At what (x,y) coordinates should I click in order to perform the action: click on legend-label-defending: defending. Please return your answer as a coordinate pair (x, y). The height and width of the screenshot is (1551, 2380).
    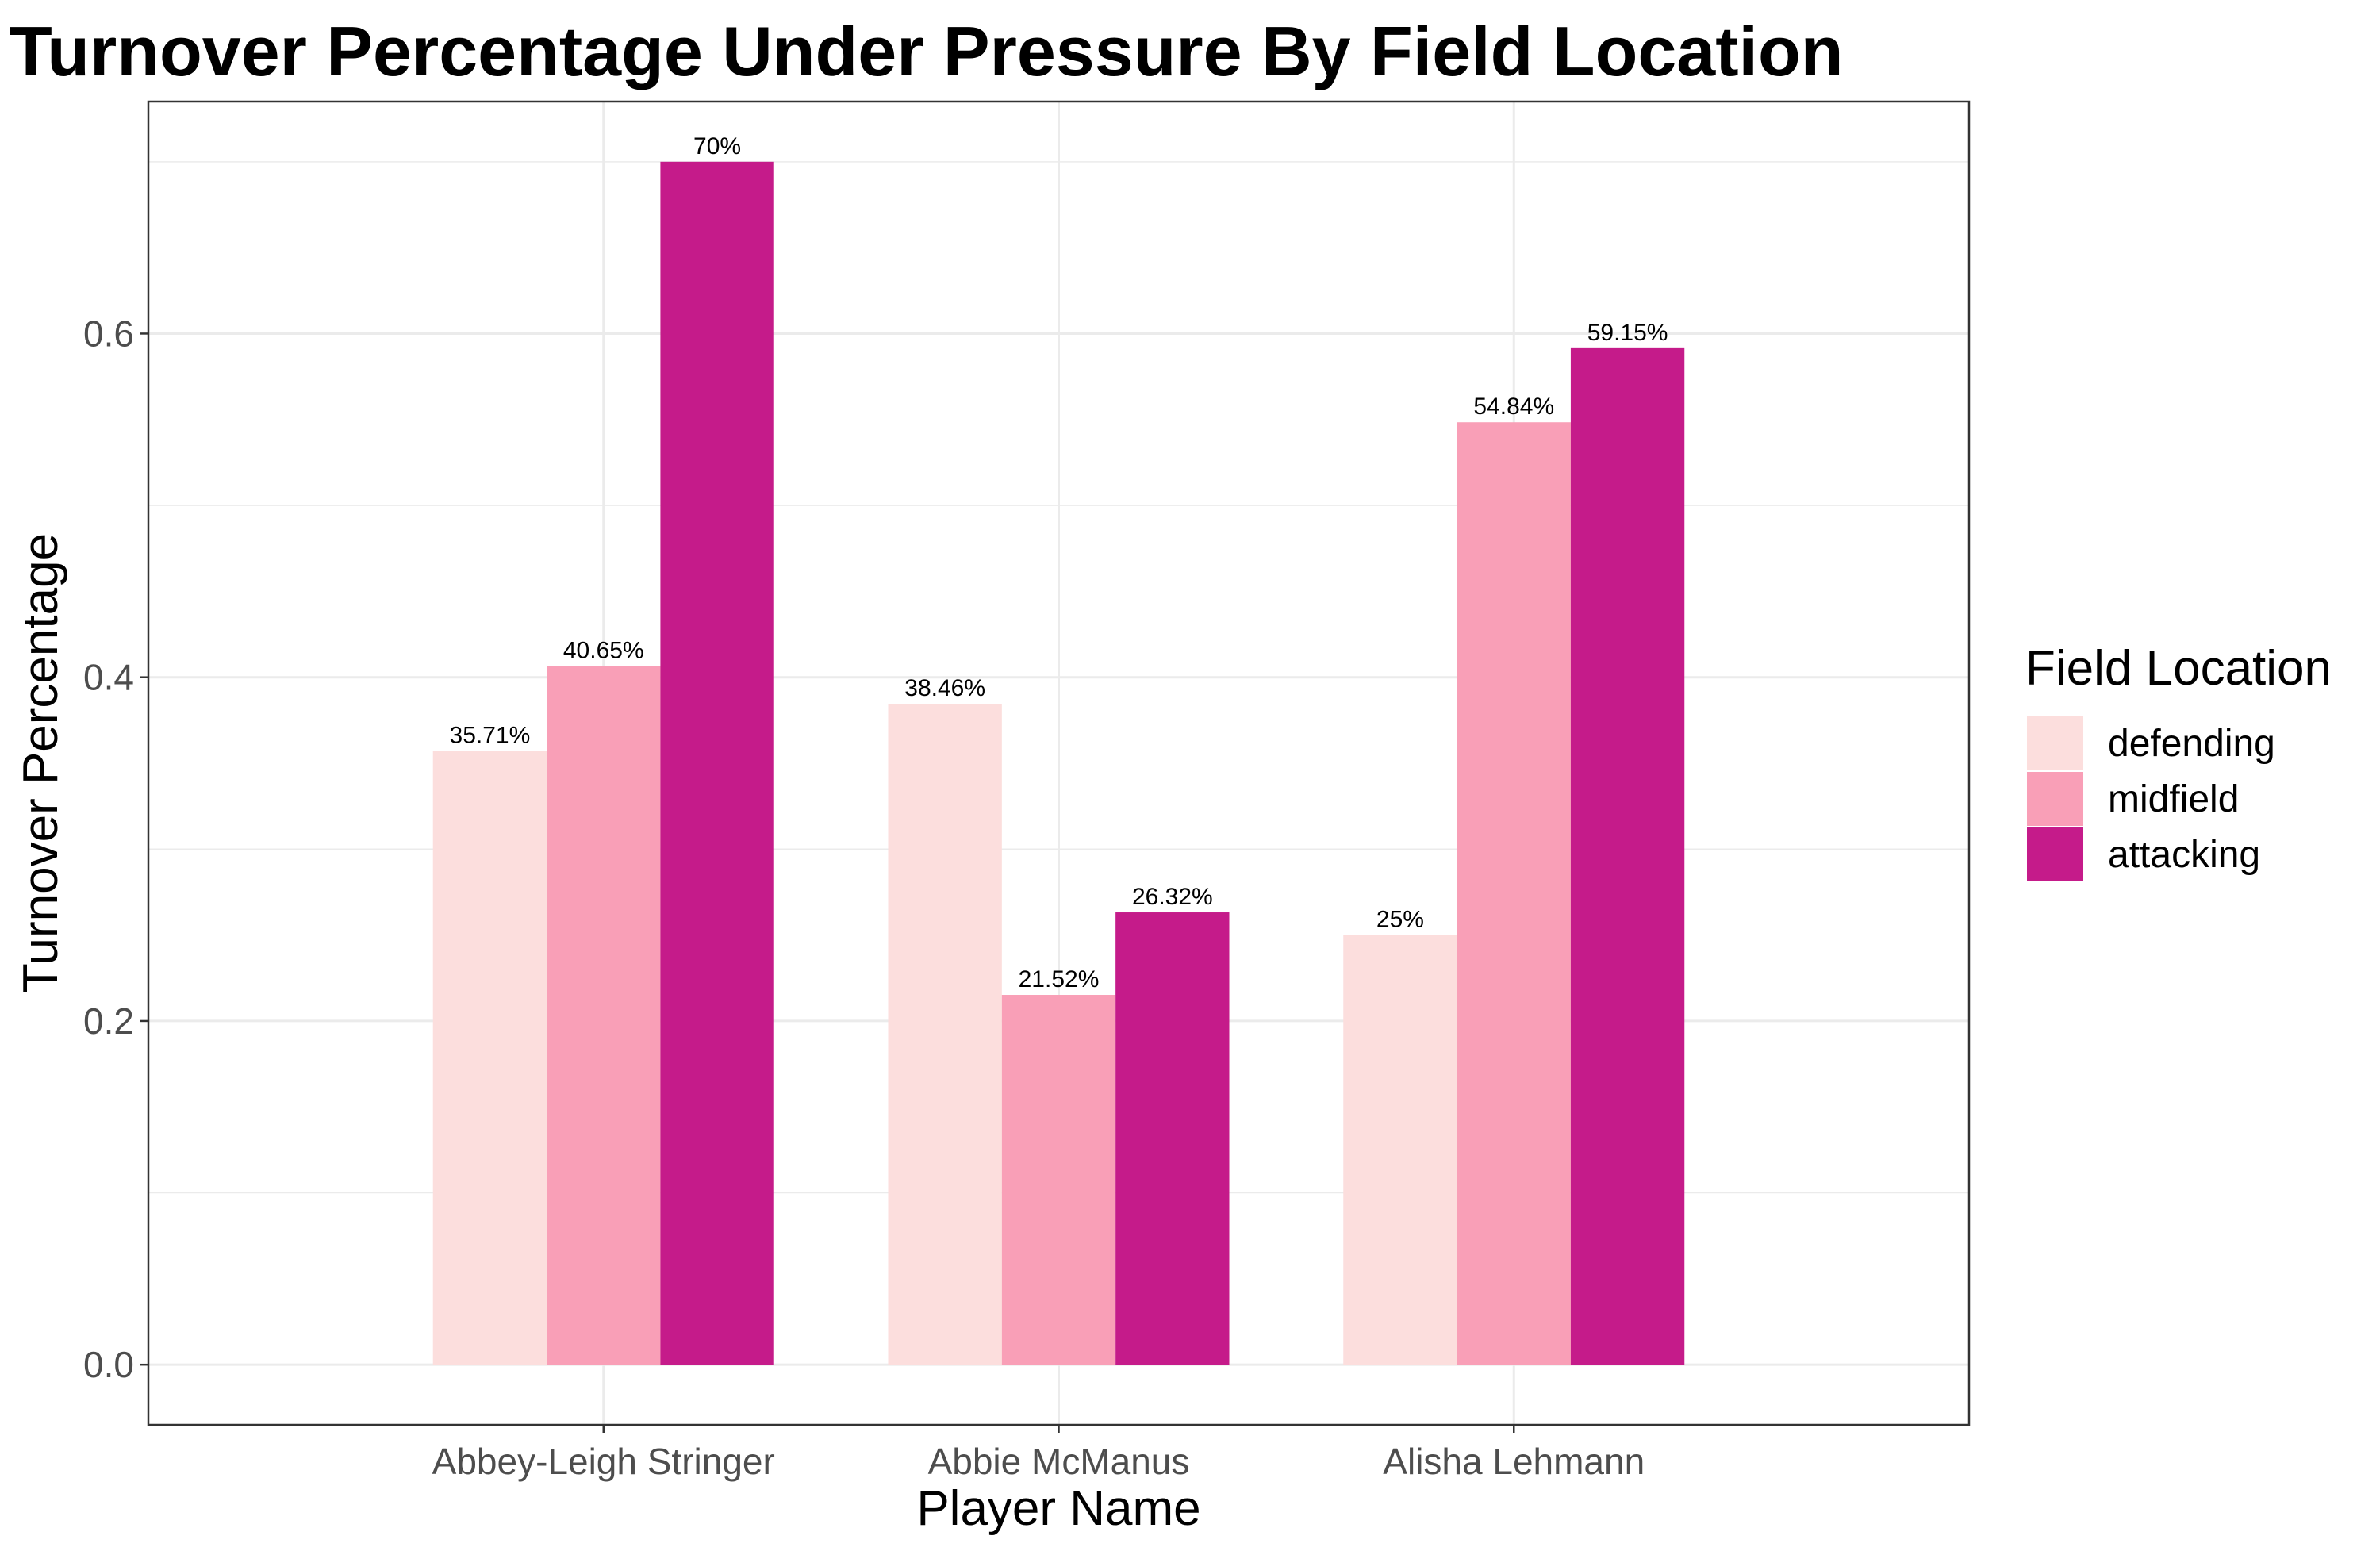
    Looking at the image, I should click on (2191, 744).